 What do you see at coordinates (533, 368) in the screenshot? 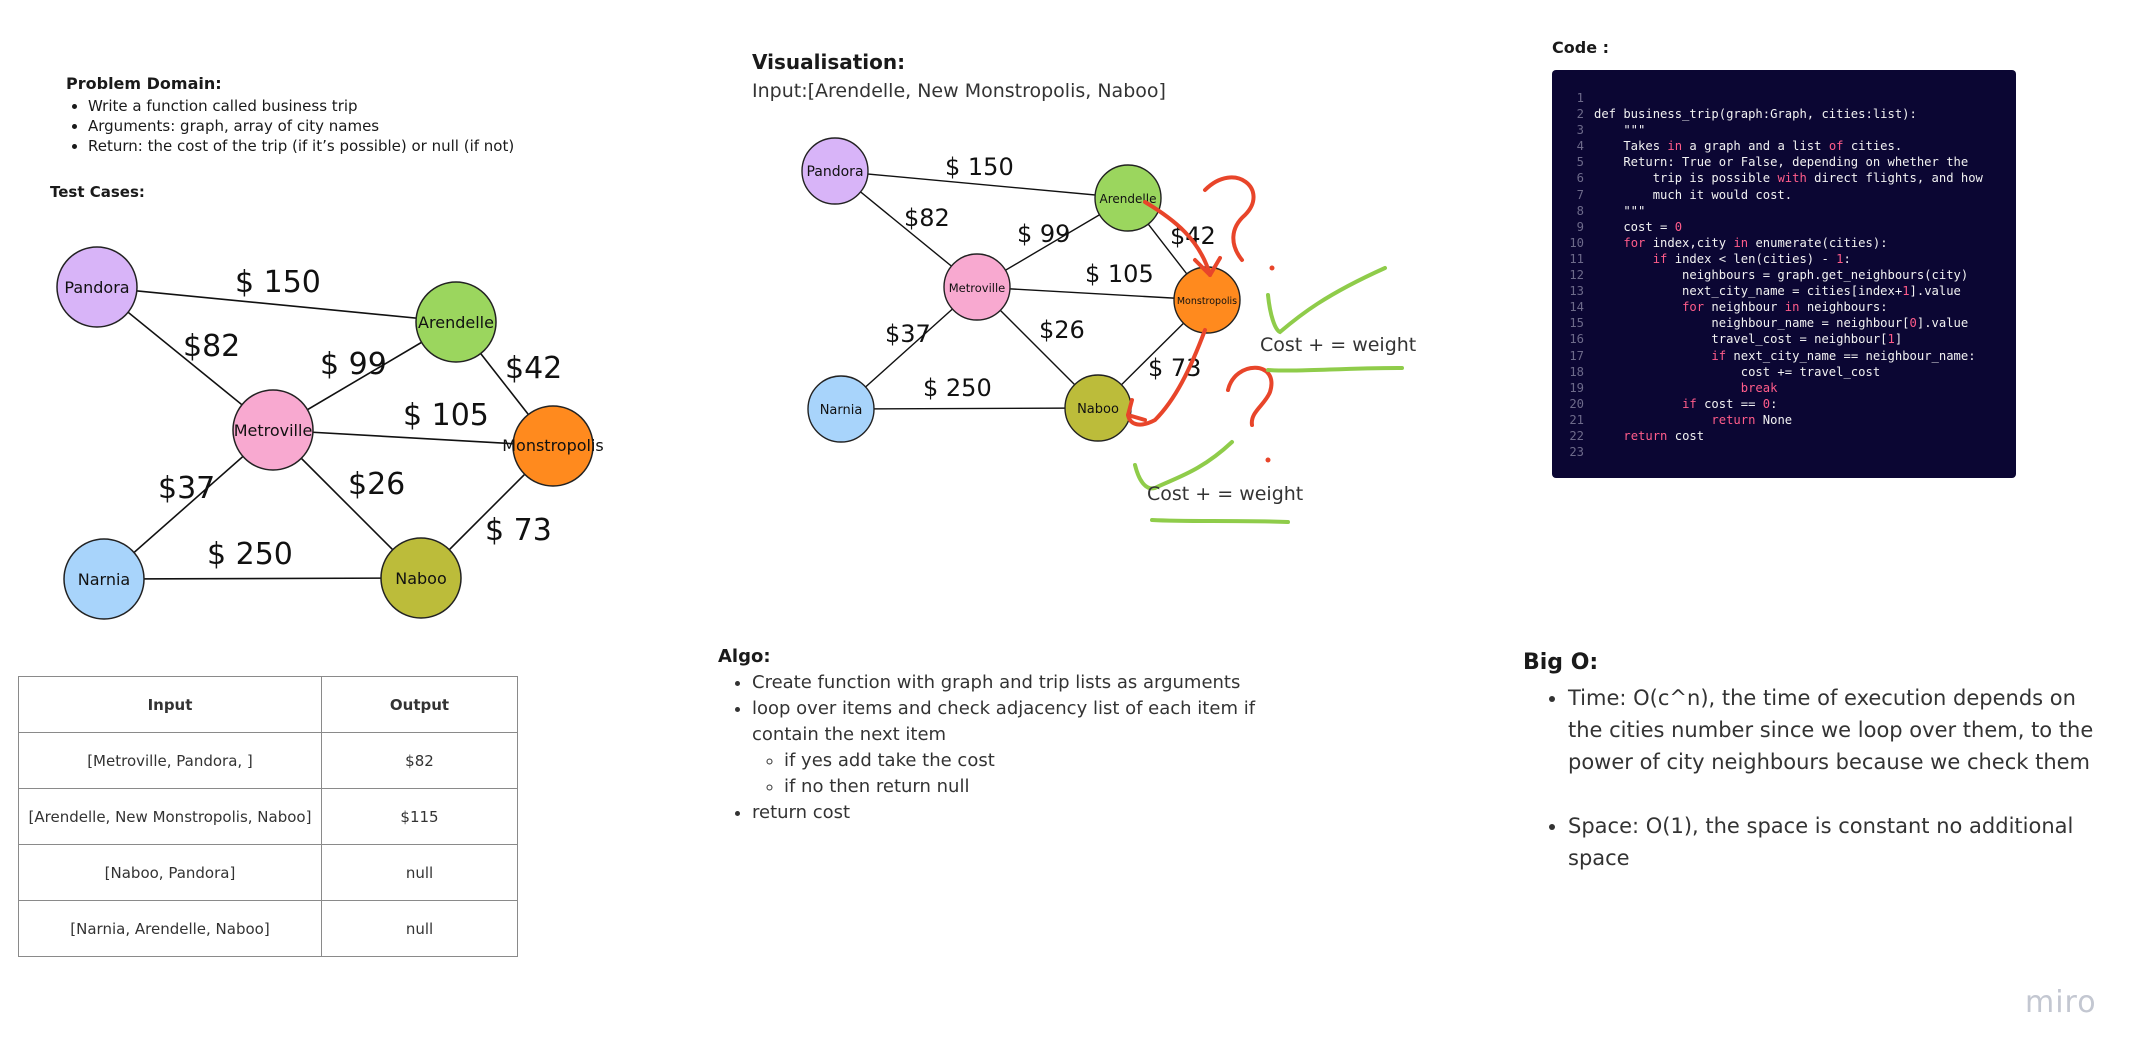
I see `edge-label: $42` at bounding box center [533, 368].